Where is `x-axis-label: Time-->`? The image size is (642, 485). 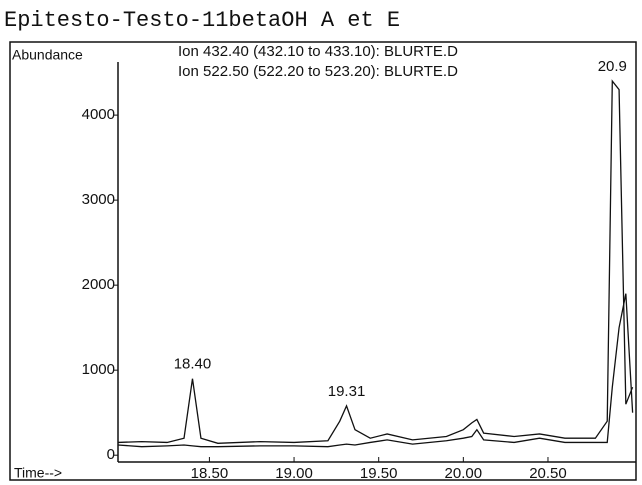 x-axis-label: Time--> is located at coordinates (38, 473).